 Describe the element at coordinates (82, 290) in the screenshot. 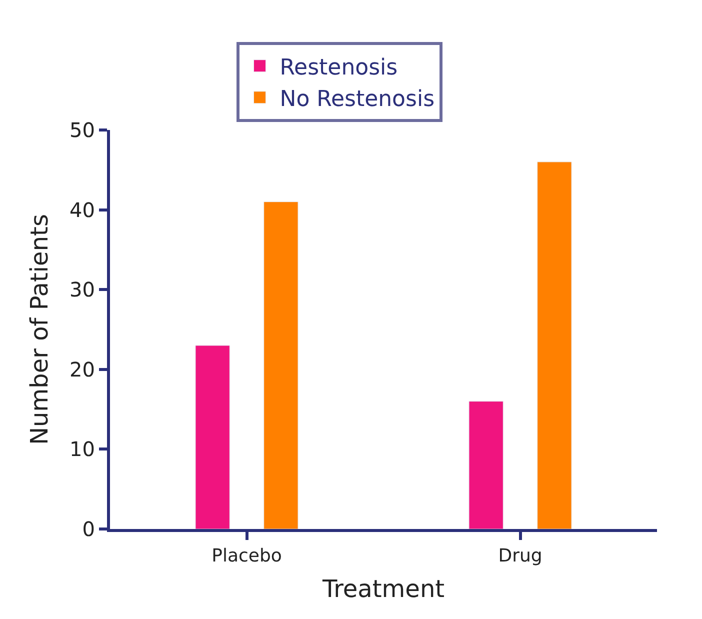

I see `y-tick-label: 30` at that location.